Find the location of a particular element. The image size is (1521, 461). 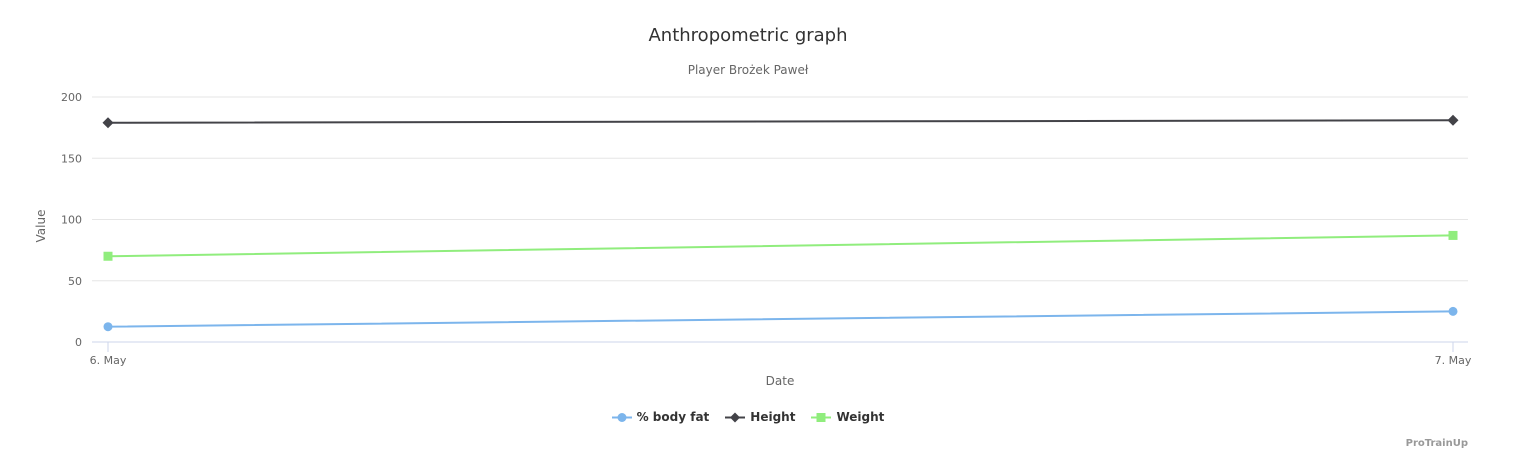

legend-item-body-fat: % body fat is located at coordinates (660, 417).